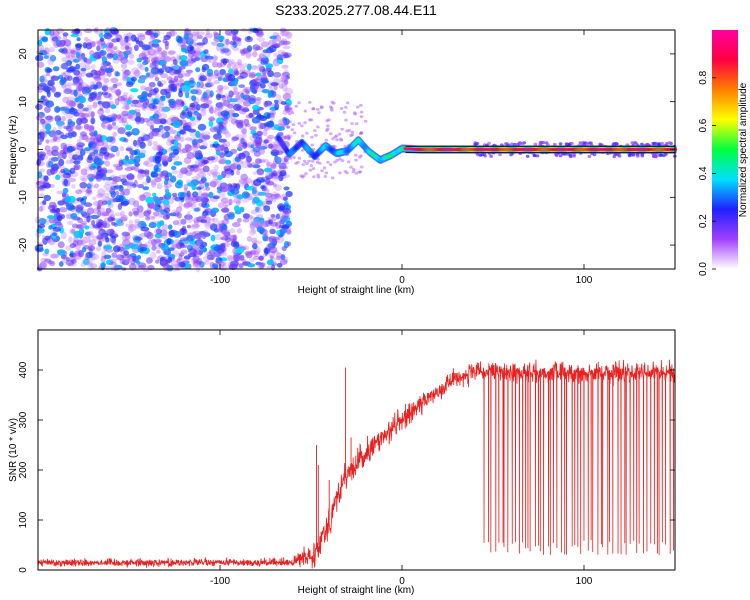 This screenshot has width=750, height=600. I want to click on colorbar-tick-label: 0.2, so click(703, 221).